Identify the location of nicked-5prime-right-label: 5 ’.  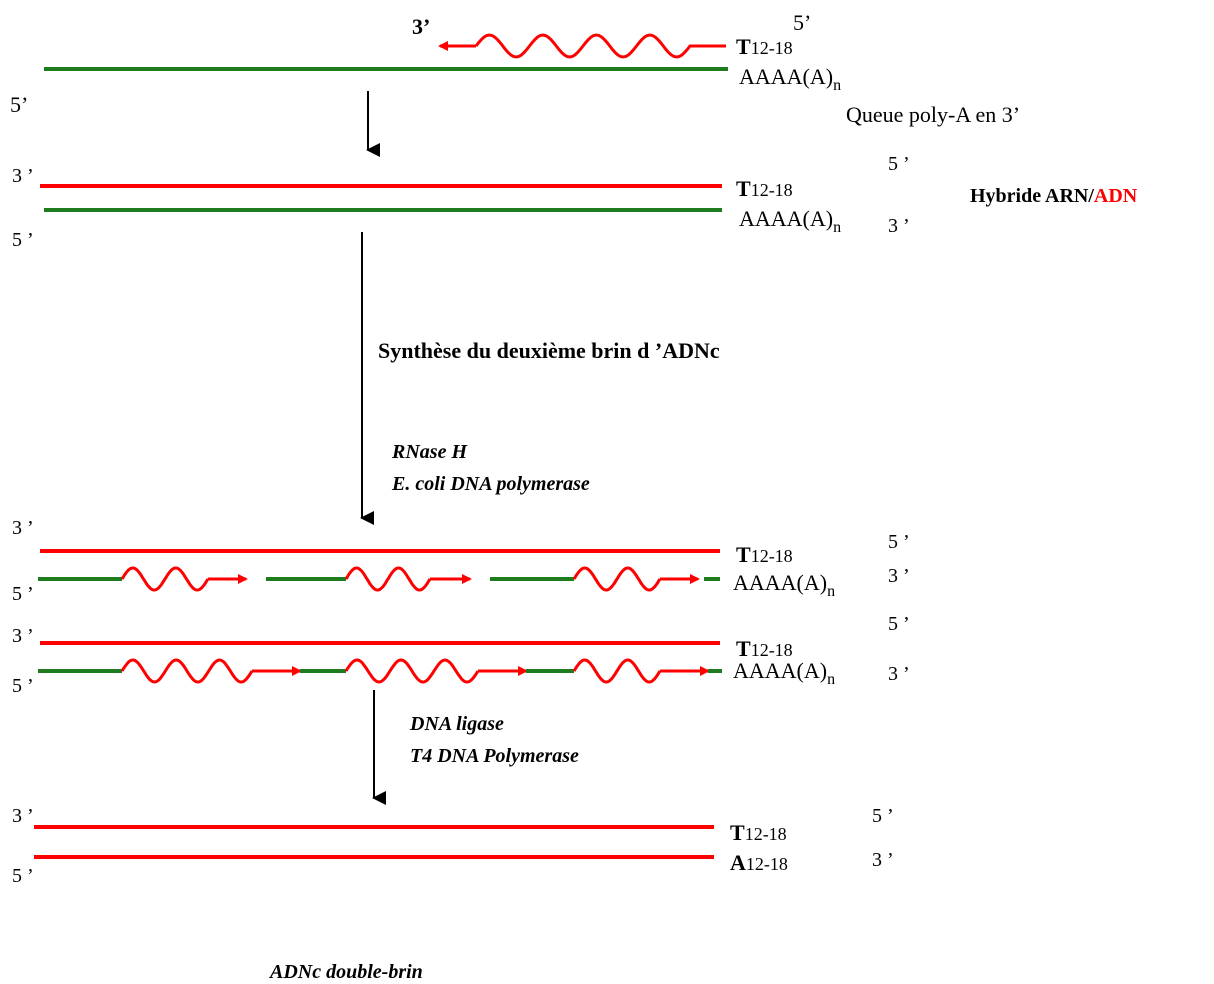
(899, 542).